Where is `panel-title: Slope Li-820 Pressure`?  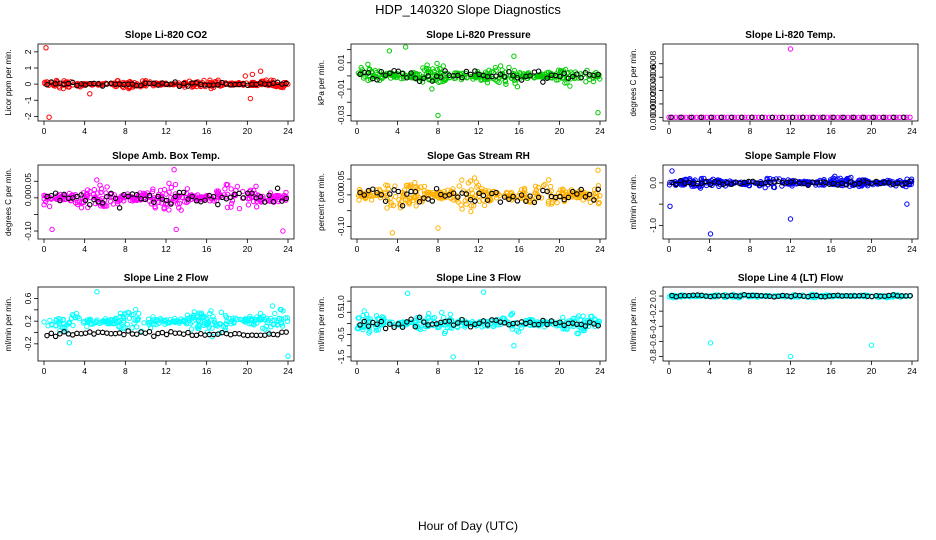 panel-title: Slope Li-820 Pressure is located at coordinates (478, 35).